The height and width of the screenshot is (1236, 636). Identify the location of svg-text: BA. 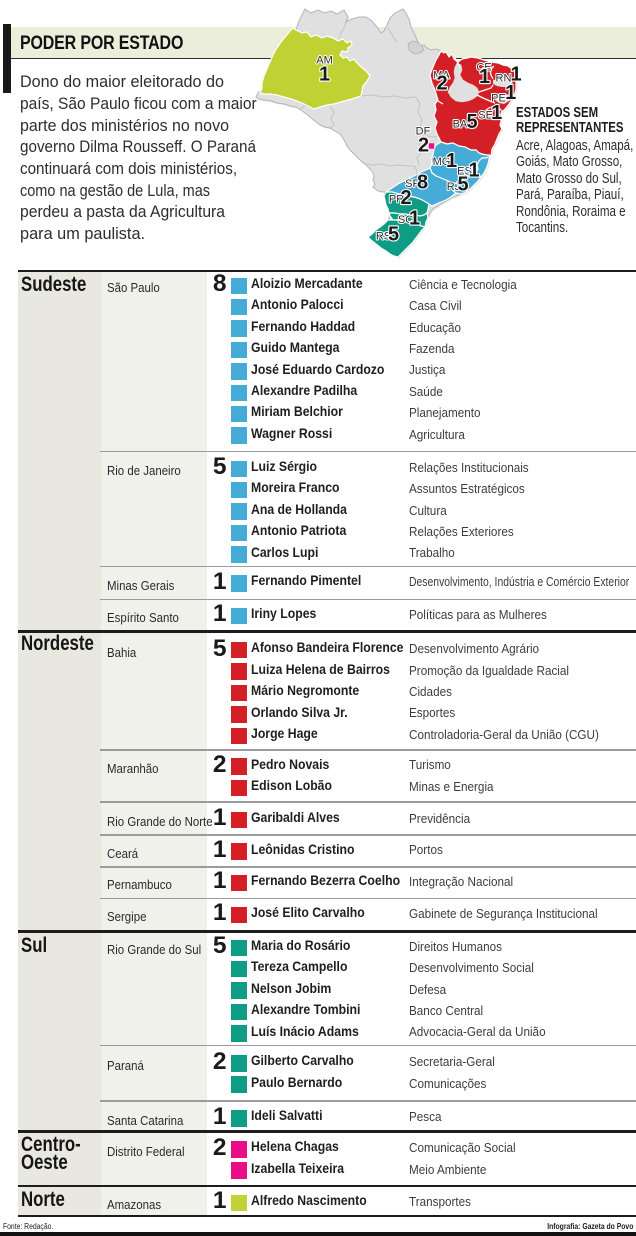
(460, 125).